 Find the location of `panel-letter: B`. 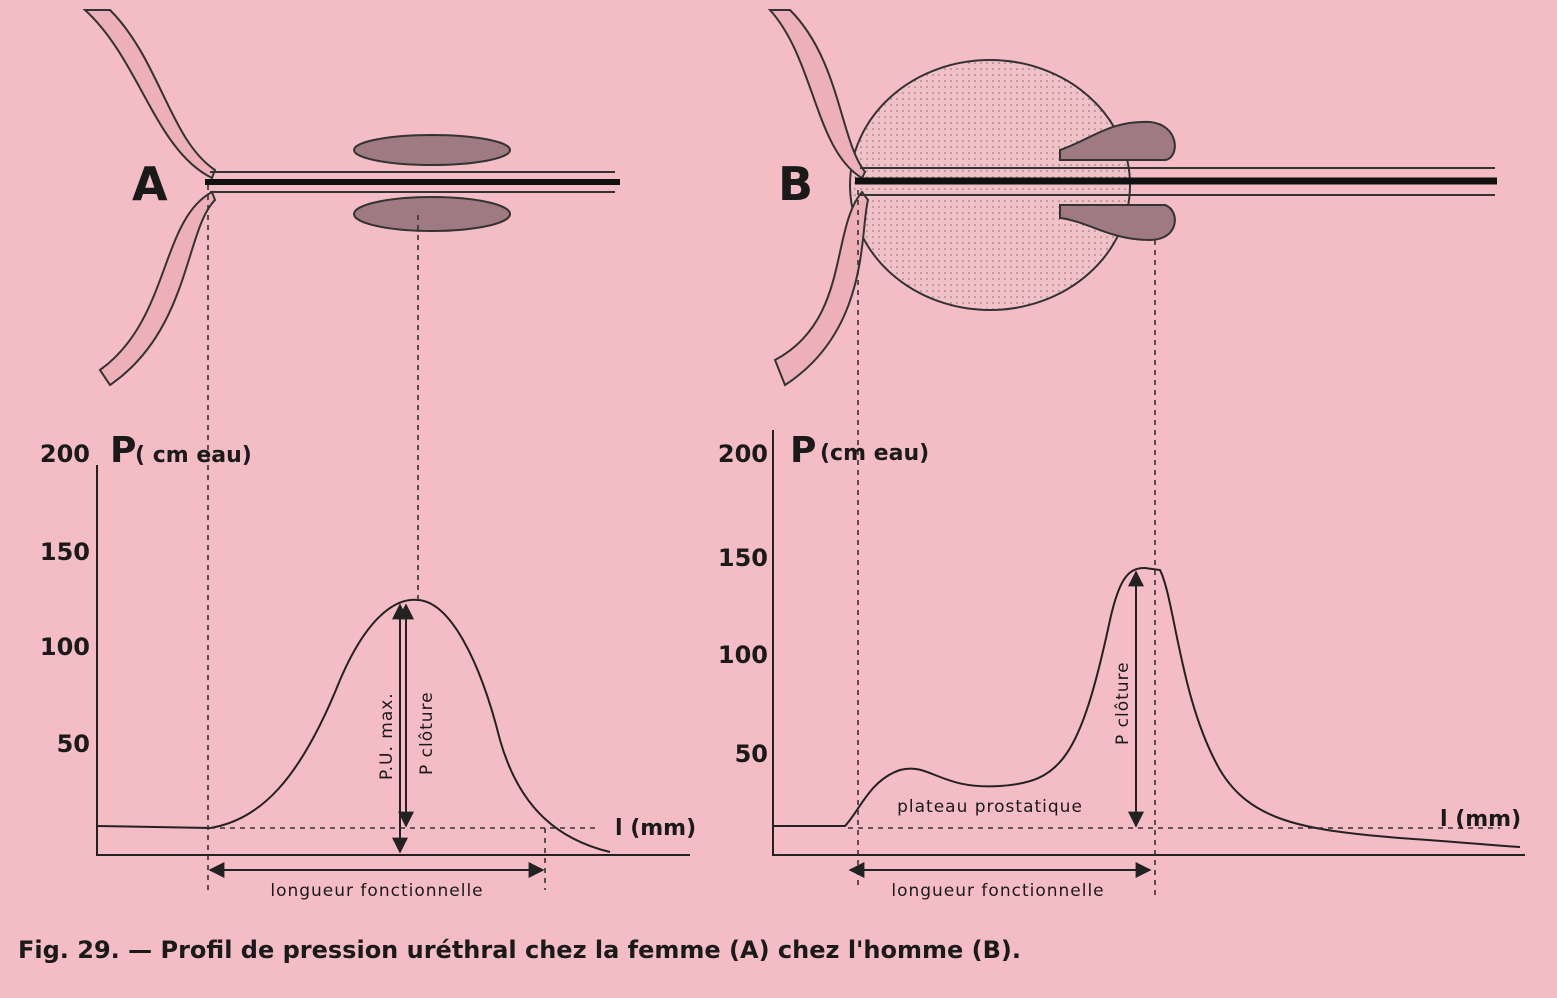

panel-letter: B is located at coordinates (795, 184).